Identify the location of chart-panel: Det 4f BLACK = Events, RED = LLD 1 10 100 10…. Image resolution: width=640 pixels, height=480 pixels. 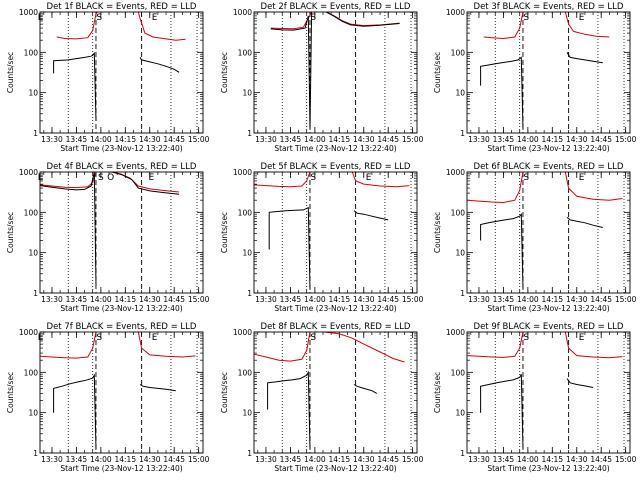
(108, 237).